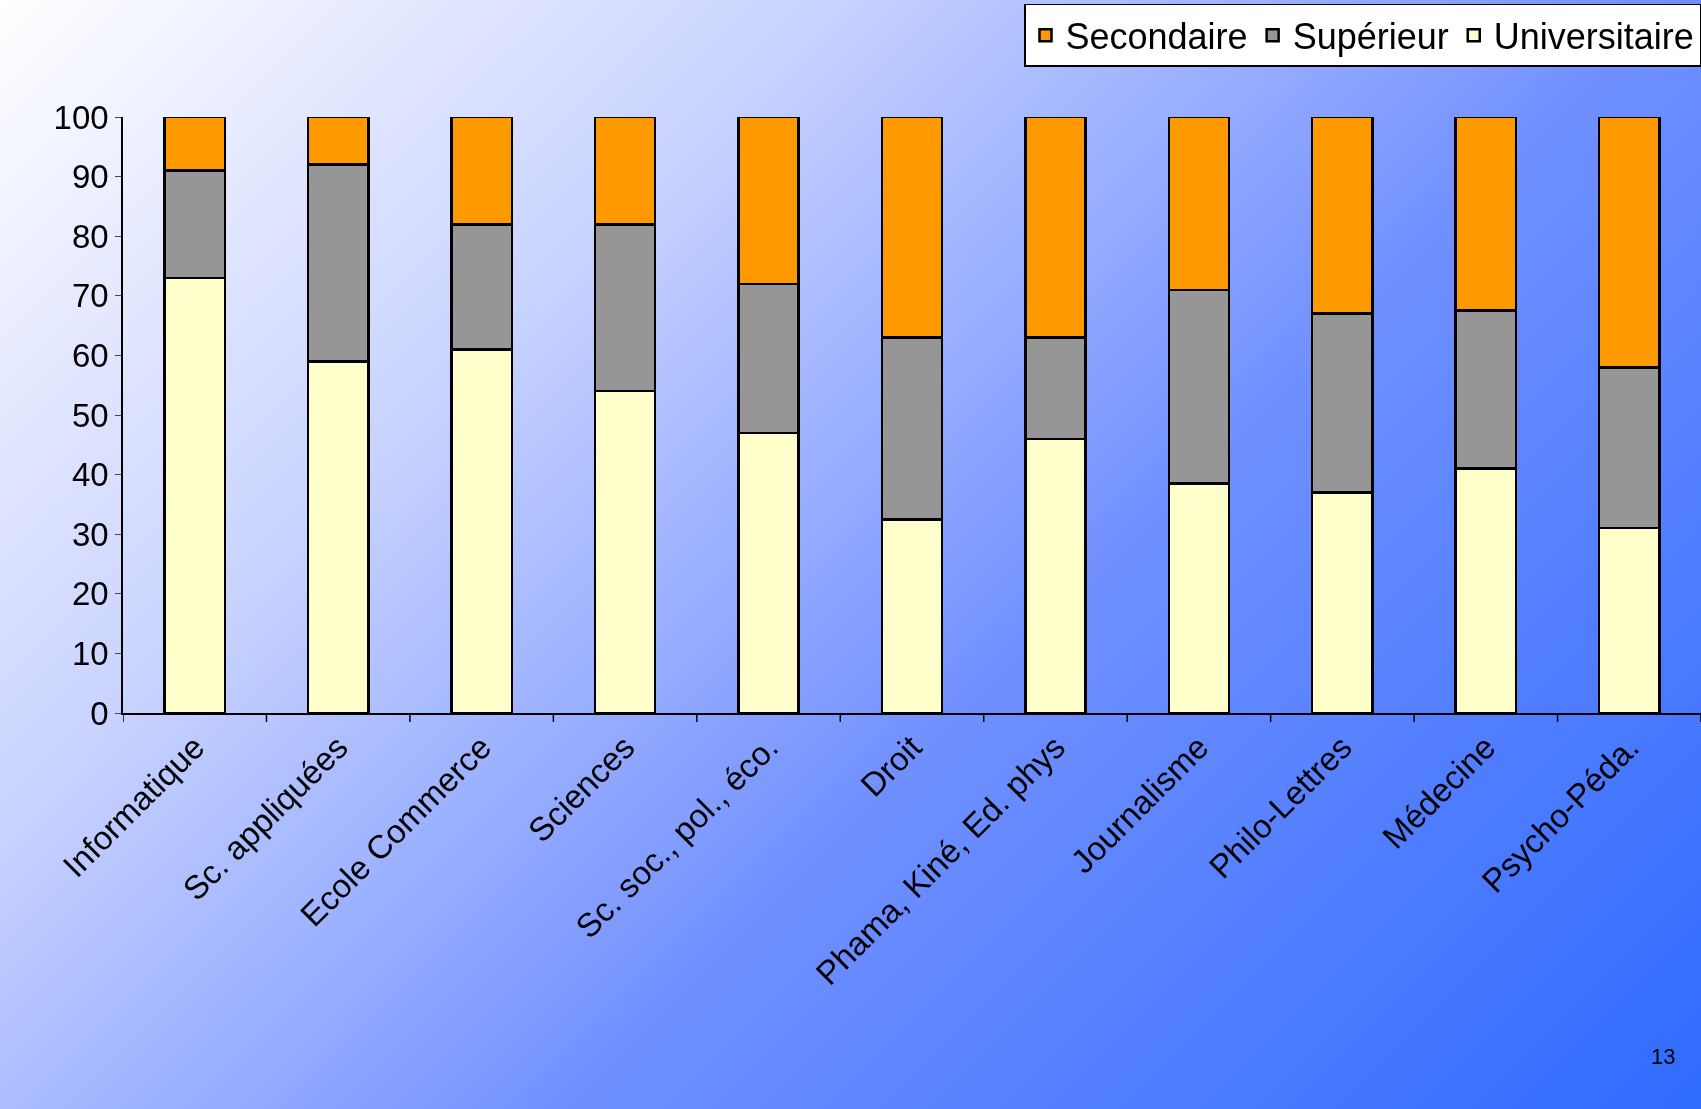 This screenshot has height=1109, width=1701. I want to click on y-tick-label: 10, so click(90, 653).